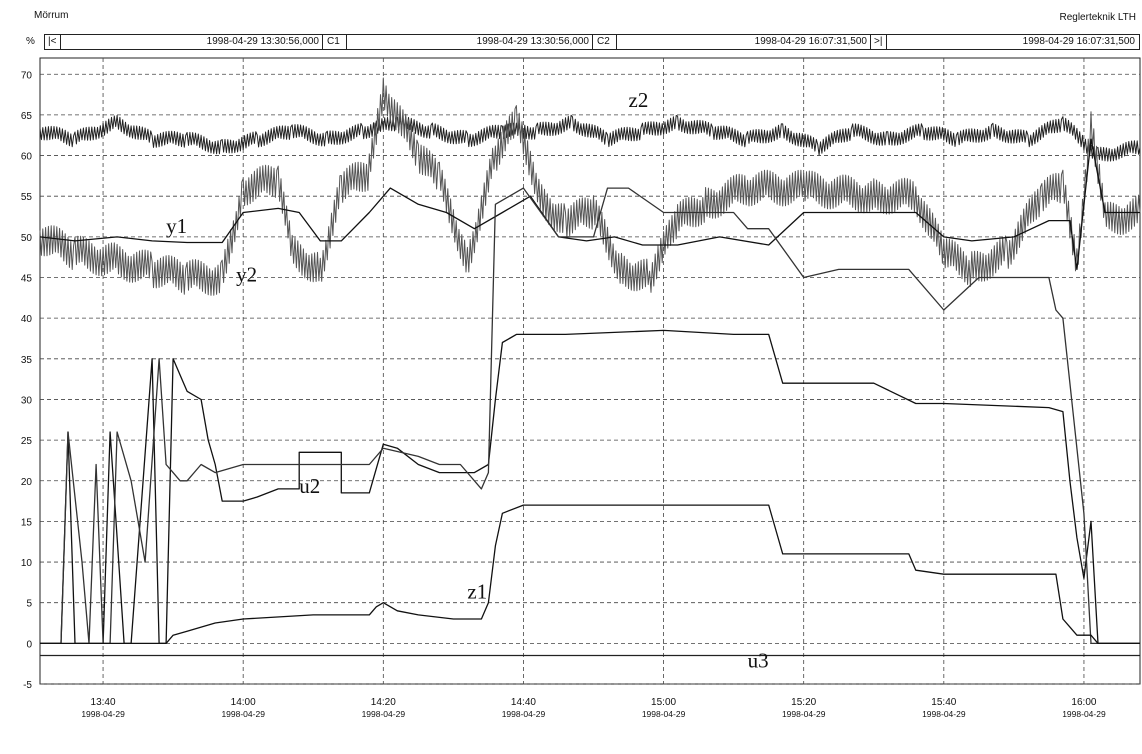  I want to click on x-tick-time-label: 14:00, so click(243, 702).